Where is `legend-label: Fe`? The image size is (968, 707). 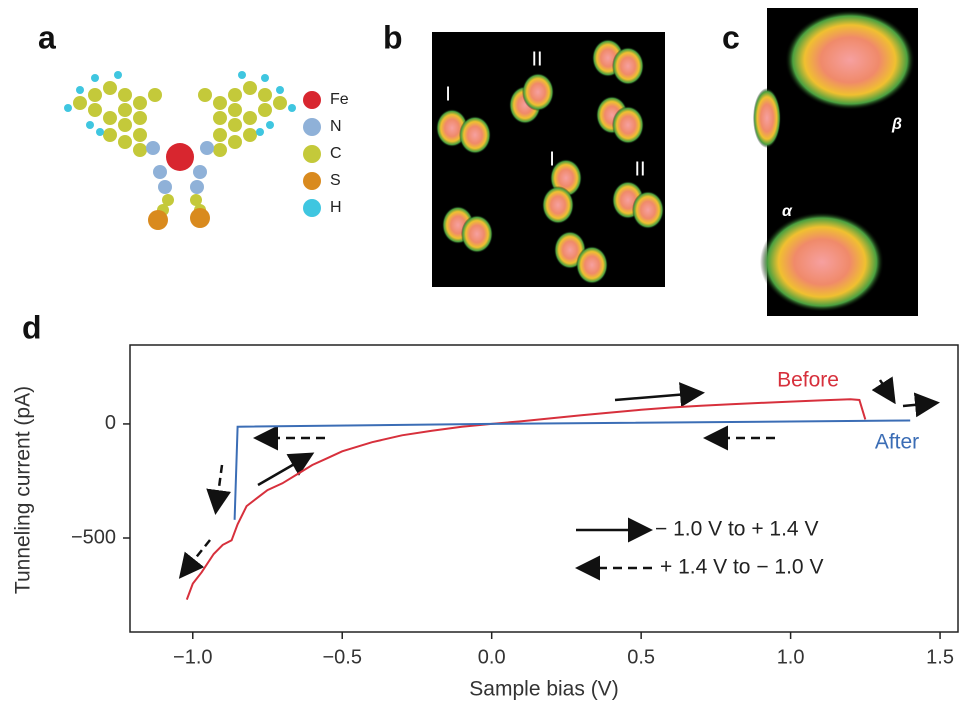 legend-label: Fe is located at coordinates (339, 99).